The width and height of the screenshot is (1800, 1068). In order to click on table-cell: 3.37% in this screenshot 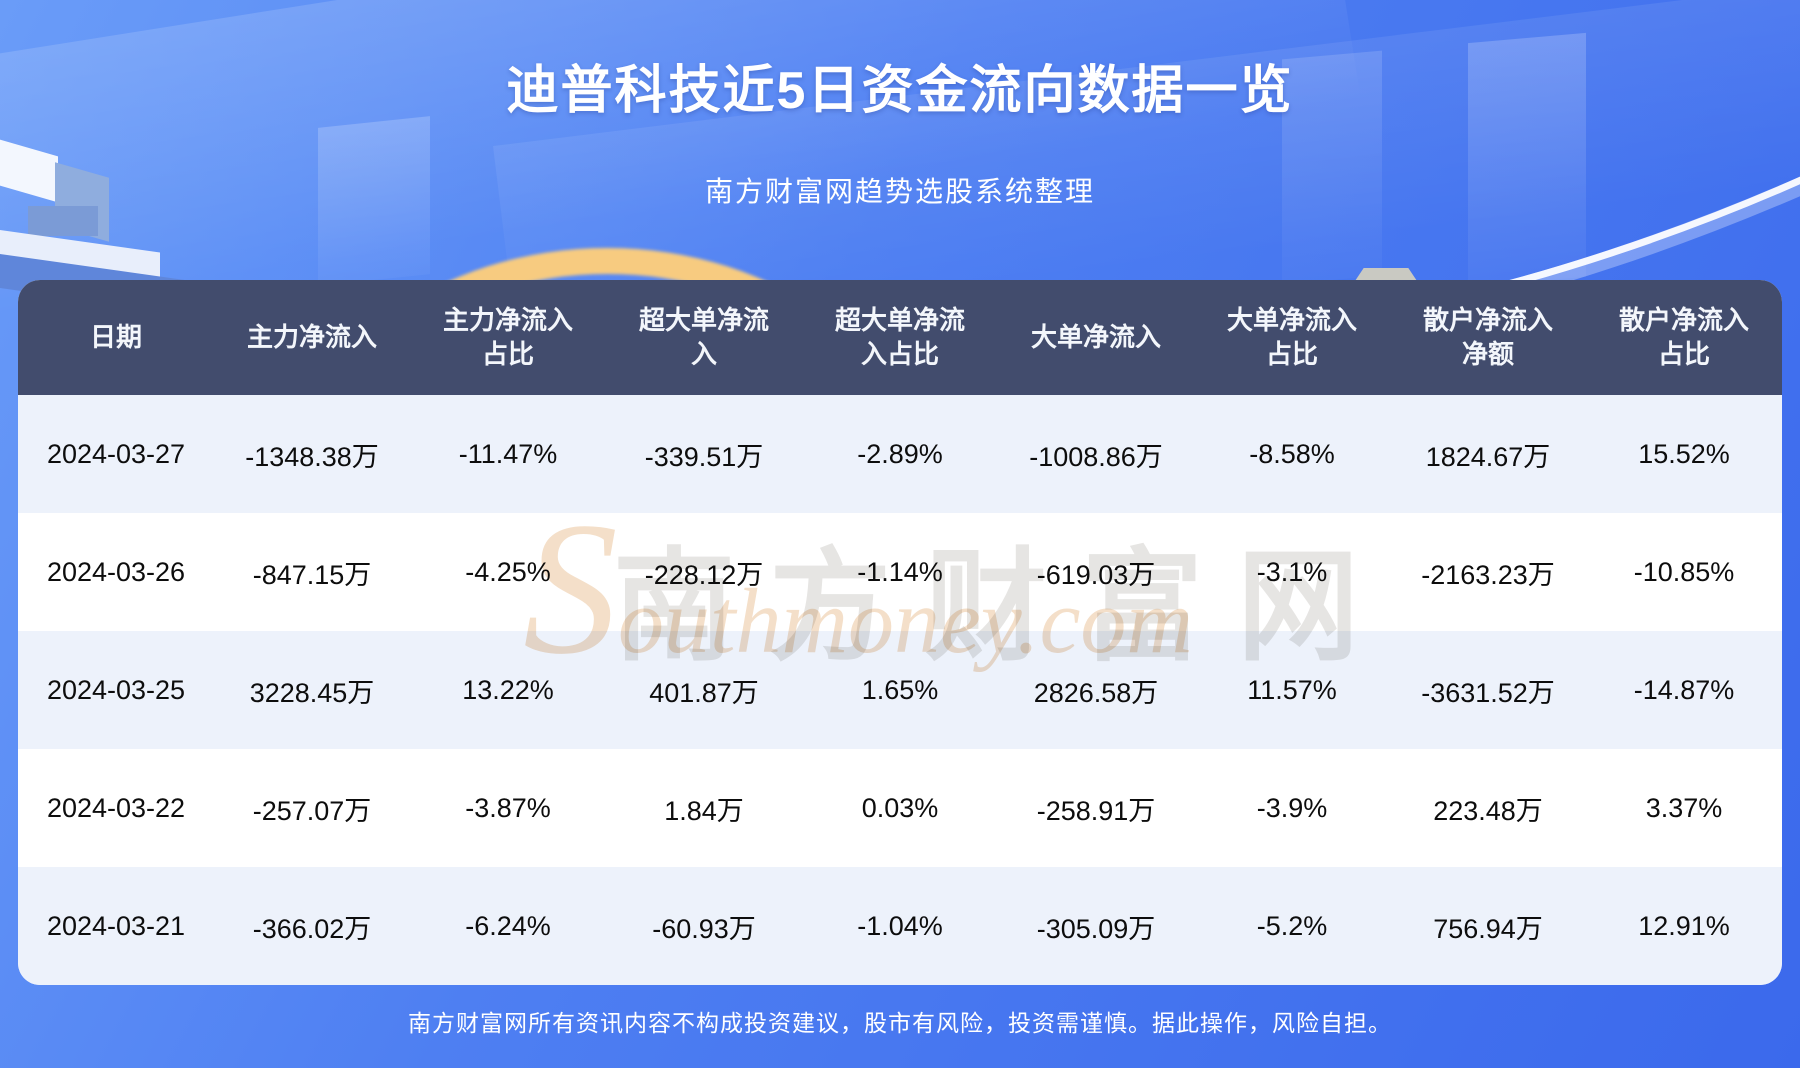, I will do `click(1684, 807)`.